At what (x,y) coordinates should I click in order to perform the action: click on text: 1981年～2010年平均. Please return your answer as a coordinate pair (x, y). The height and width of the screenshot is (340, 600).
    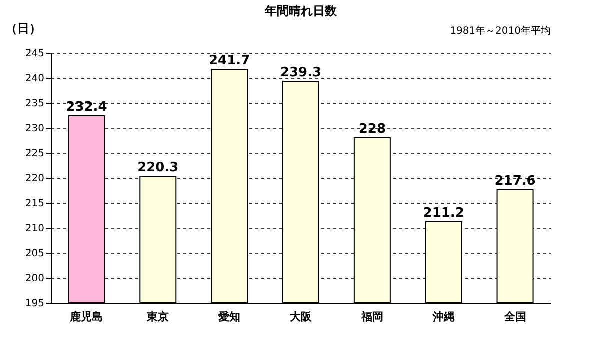
    Looking at the image, I should click on (500, 31).